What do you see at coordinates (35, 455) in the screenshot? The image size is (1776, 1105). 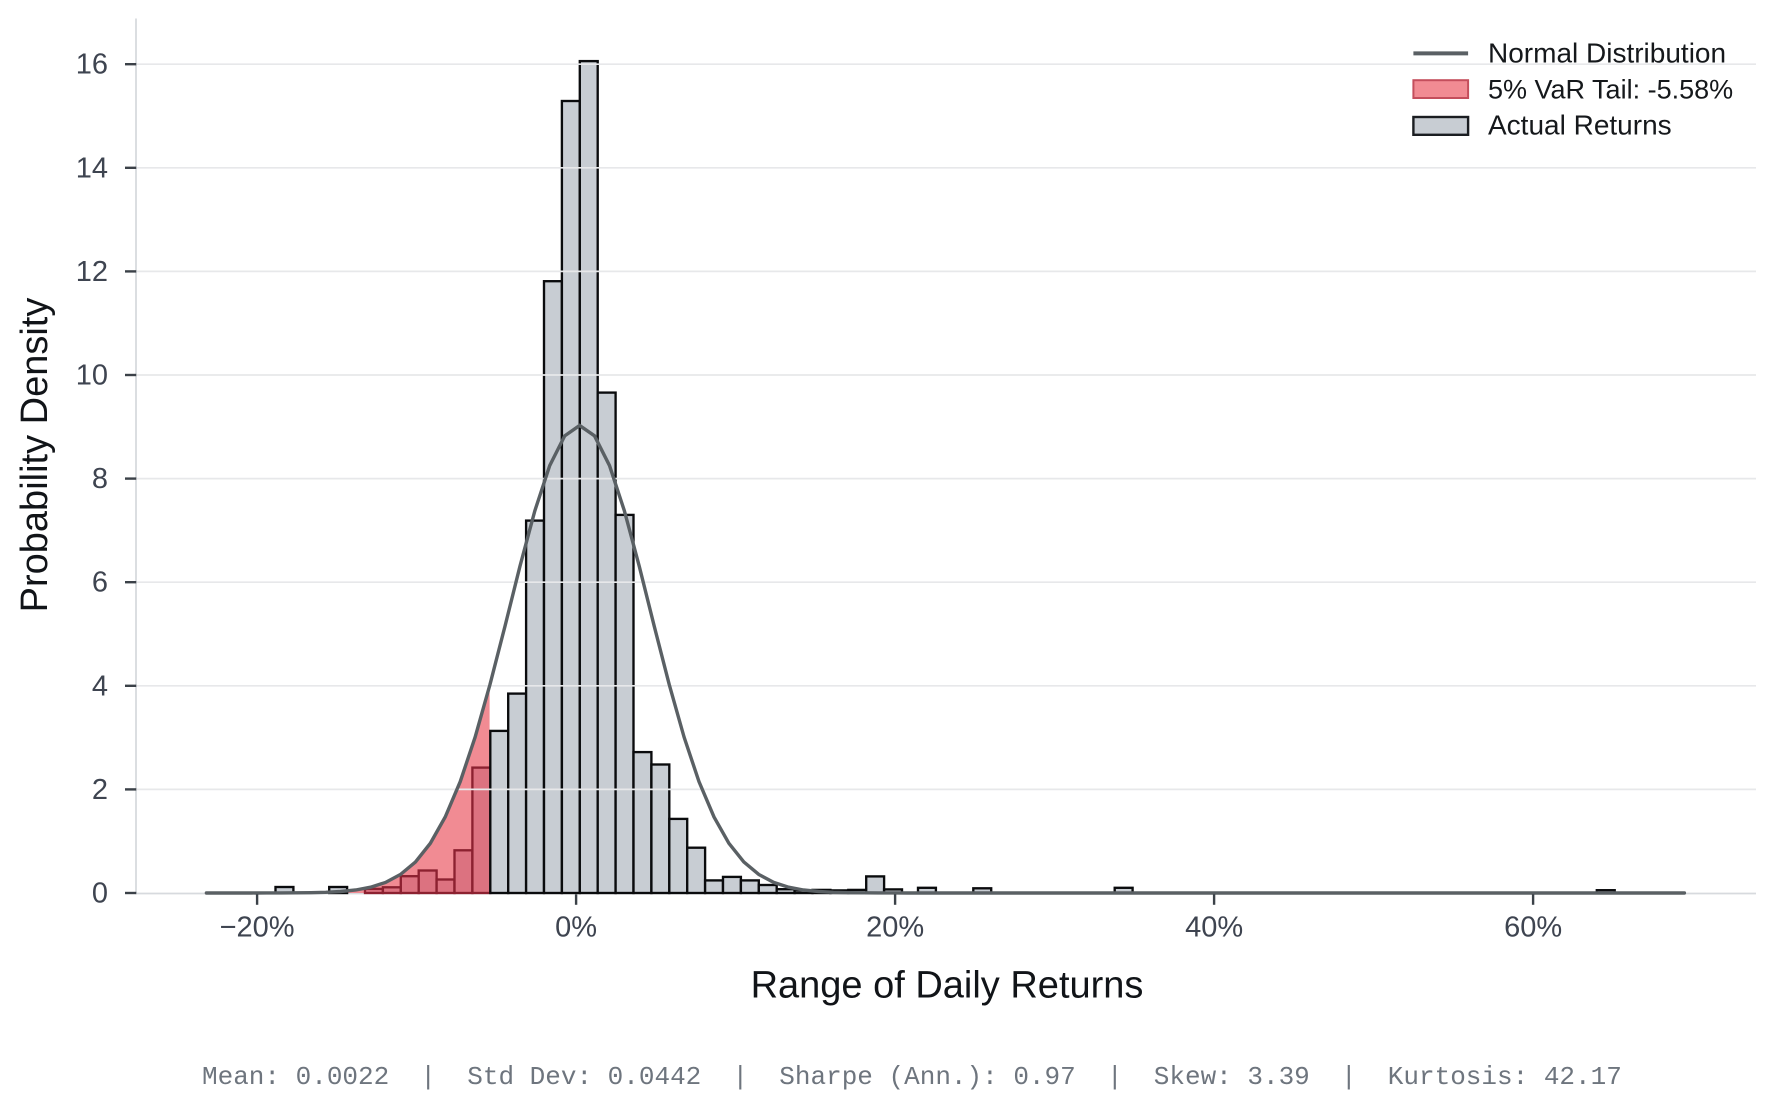 I see `svg-text: Probability Density` at bounding box center [35, 455].